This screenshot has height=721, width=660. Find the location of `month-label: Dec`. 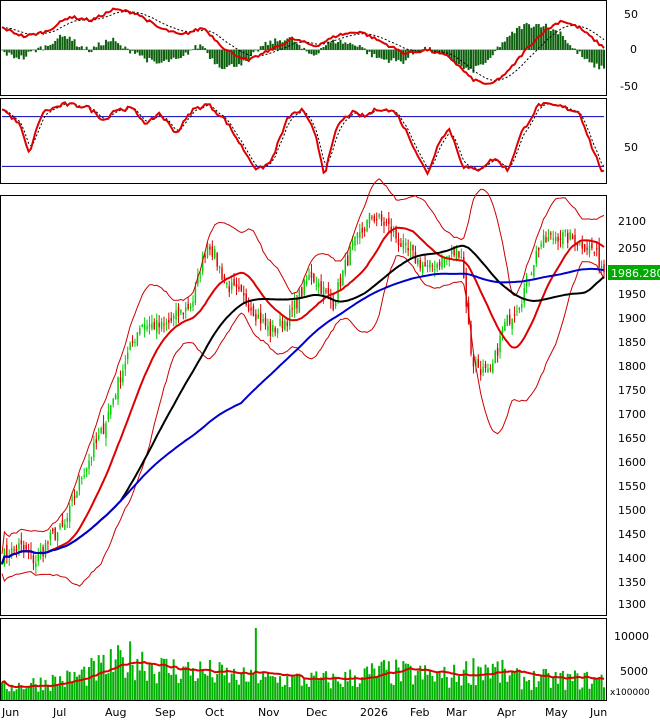

month-label: Dec is located at coordinates (316, 712).